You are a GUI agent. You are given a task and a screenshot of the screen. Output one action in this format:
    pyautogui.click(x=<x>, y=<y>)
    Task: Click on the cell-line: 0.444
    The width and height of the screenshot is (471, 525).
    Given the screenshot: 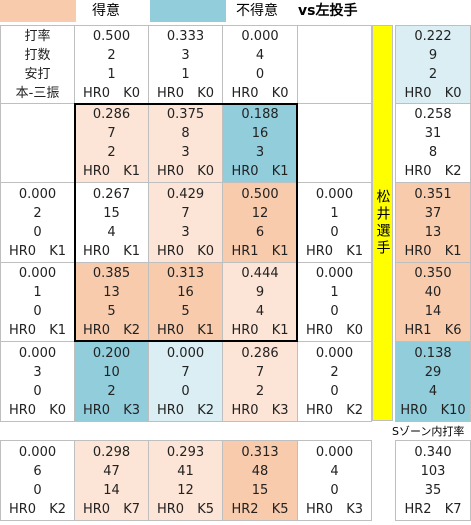 What is the action you would take?
    pyautogui.click(x=260, y=273)
    